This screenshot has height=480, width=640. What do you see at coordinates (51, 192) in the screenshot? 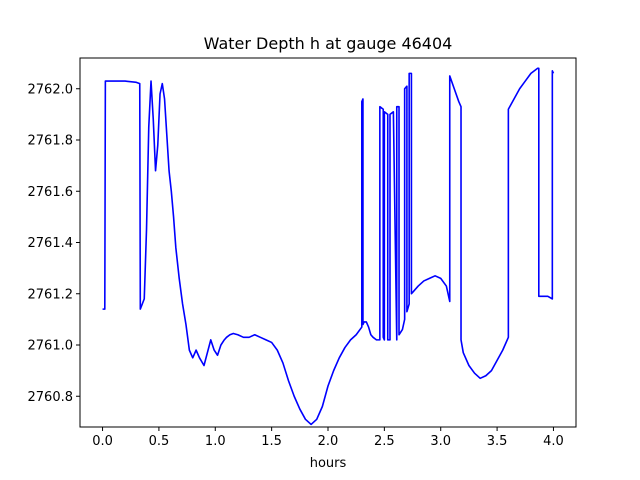
I see `y-tick-label: 2761.6` at bounding box center [51, 192].